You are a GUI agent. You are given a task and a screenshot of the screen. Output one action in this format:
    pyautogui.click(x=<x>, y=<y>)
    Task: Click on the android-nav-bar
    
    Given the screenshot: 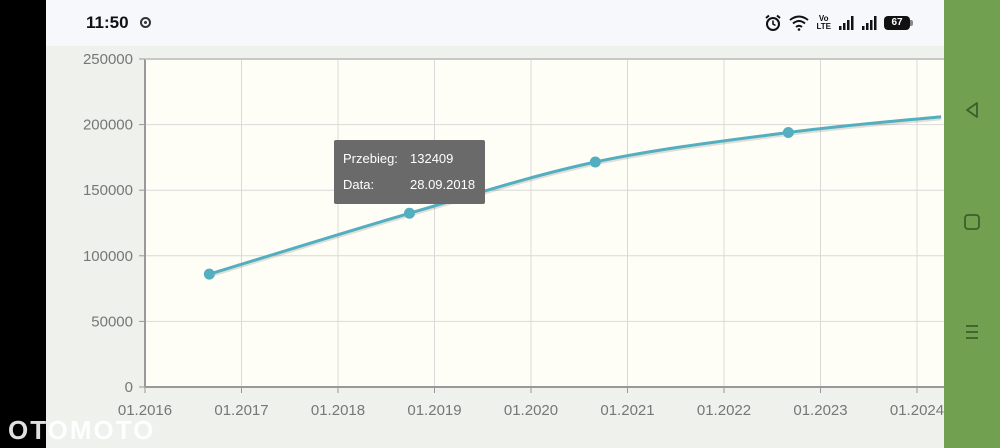 What is the action you would take?
    pyautogui.click(x=972, y=224)
    